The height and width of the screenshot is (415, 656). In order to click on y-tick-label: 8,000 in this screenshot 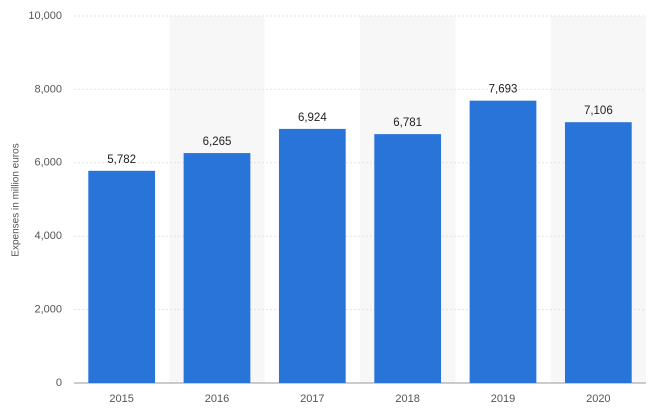, I will do `click(48, 89)`.